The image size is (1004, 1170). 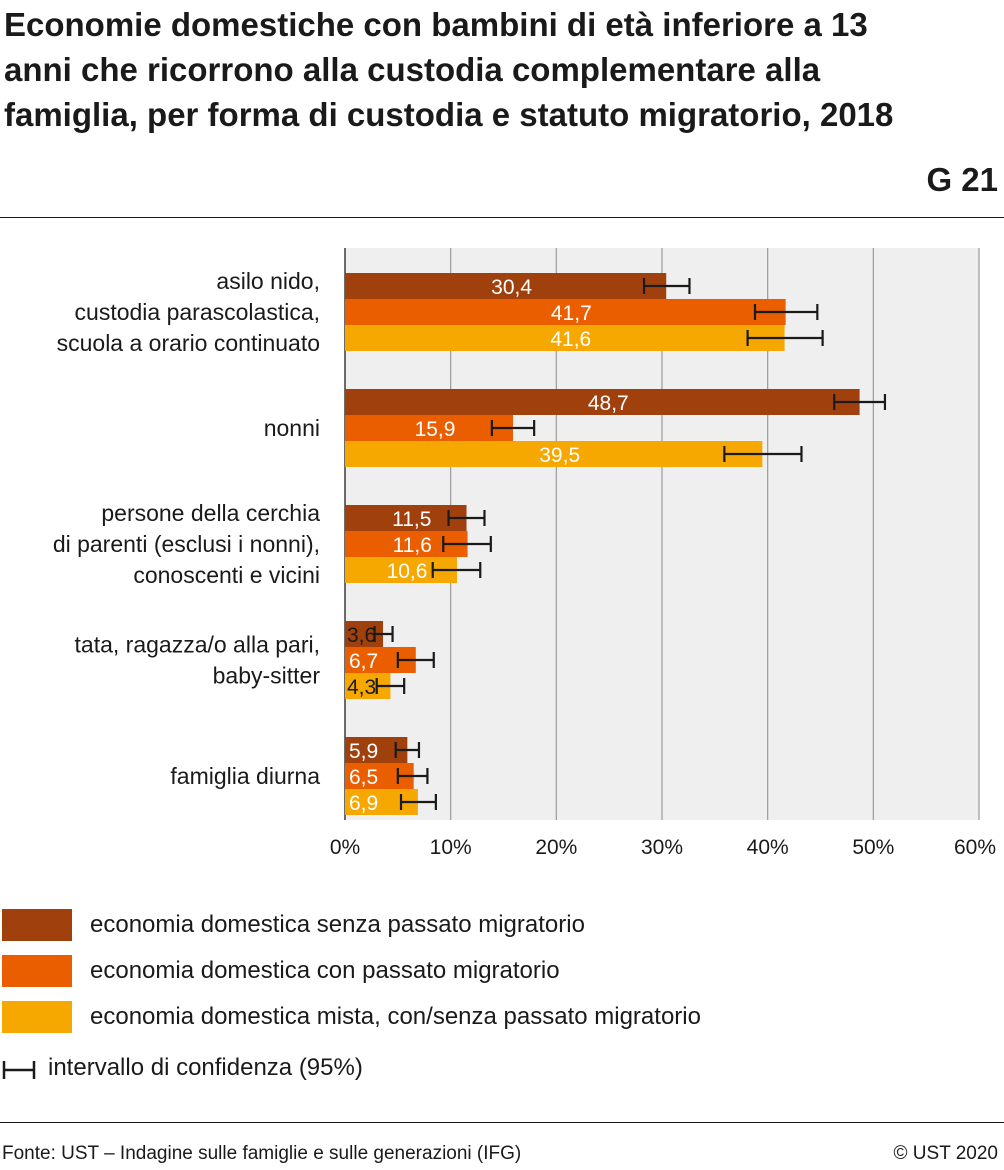 I want to click on data-label: 6,9, so click(x=363, y=803).